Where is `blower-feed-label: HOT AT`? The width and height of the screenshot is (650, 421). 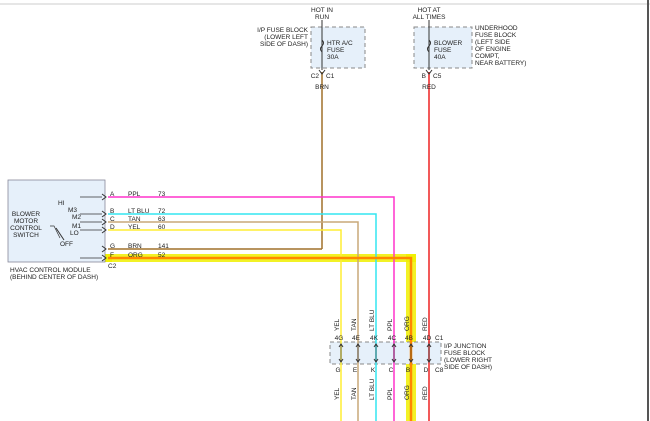 blower-feed-label: HOT AT is located at coordinates (429, 10).